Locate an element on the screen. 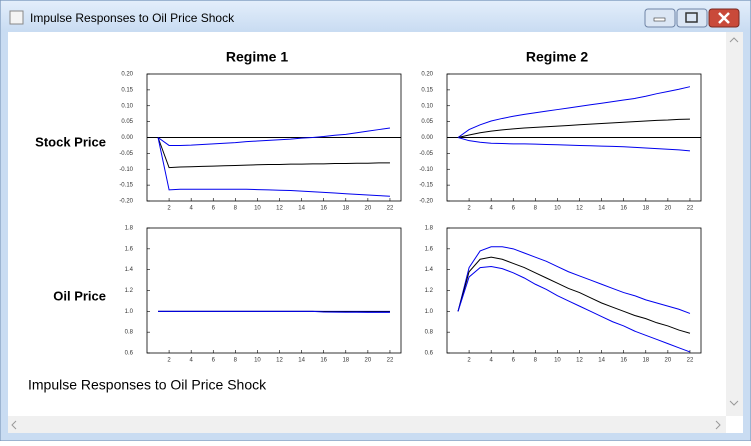  caption: Impulse Responses to Oil Price Shock is located at coordinates (147, 385).